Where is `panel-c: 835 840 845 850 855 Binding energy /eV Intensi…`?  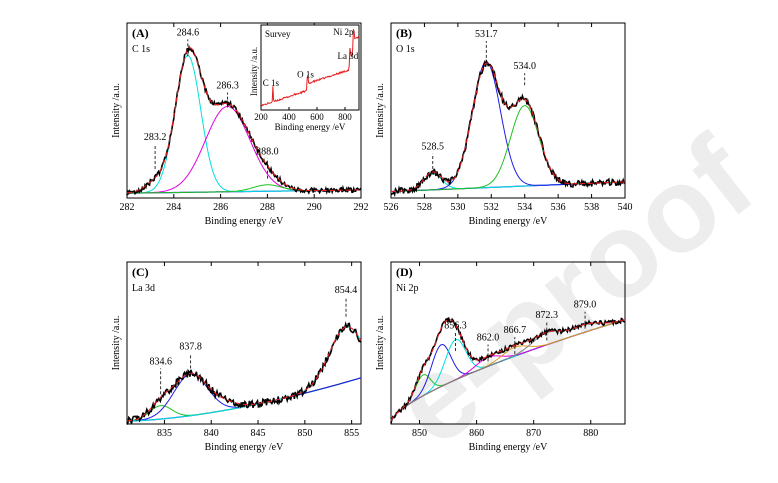 panel-c: 835 840 845 850 855 Binding energy /eV Intensi… is located at coordinates (236, 357).